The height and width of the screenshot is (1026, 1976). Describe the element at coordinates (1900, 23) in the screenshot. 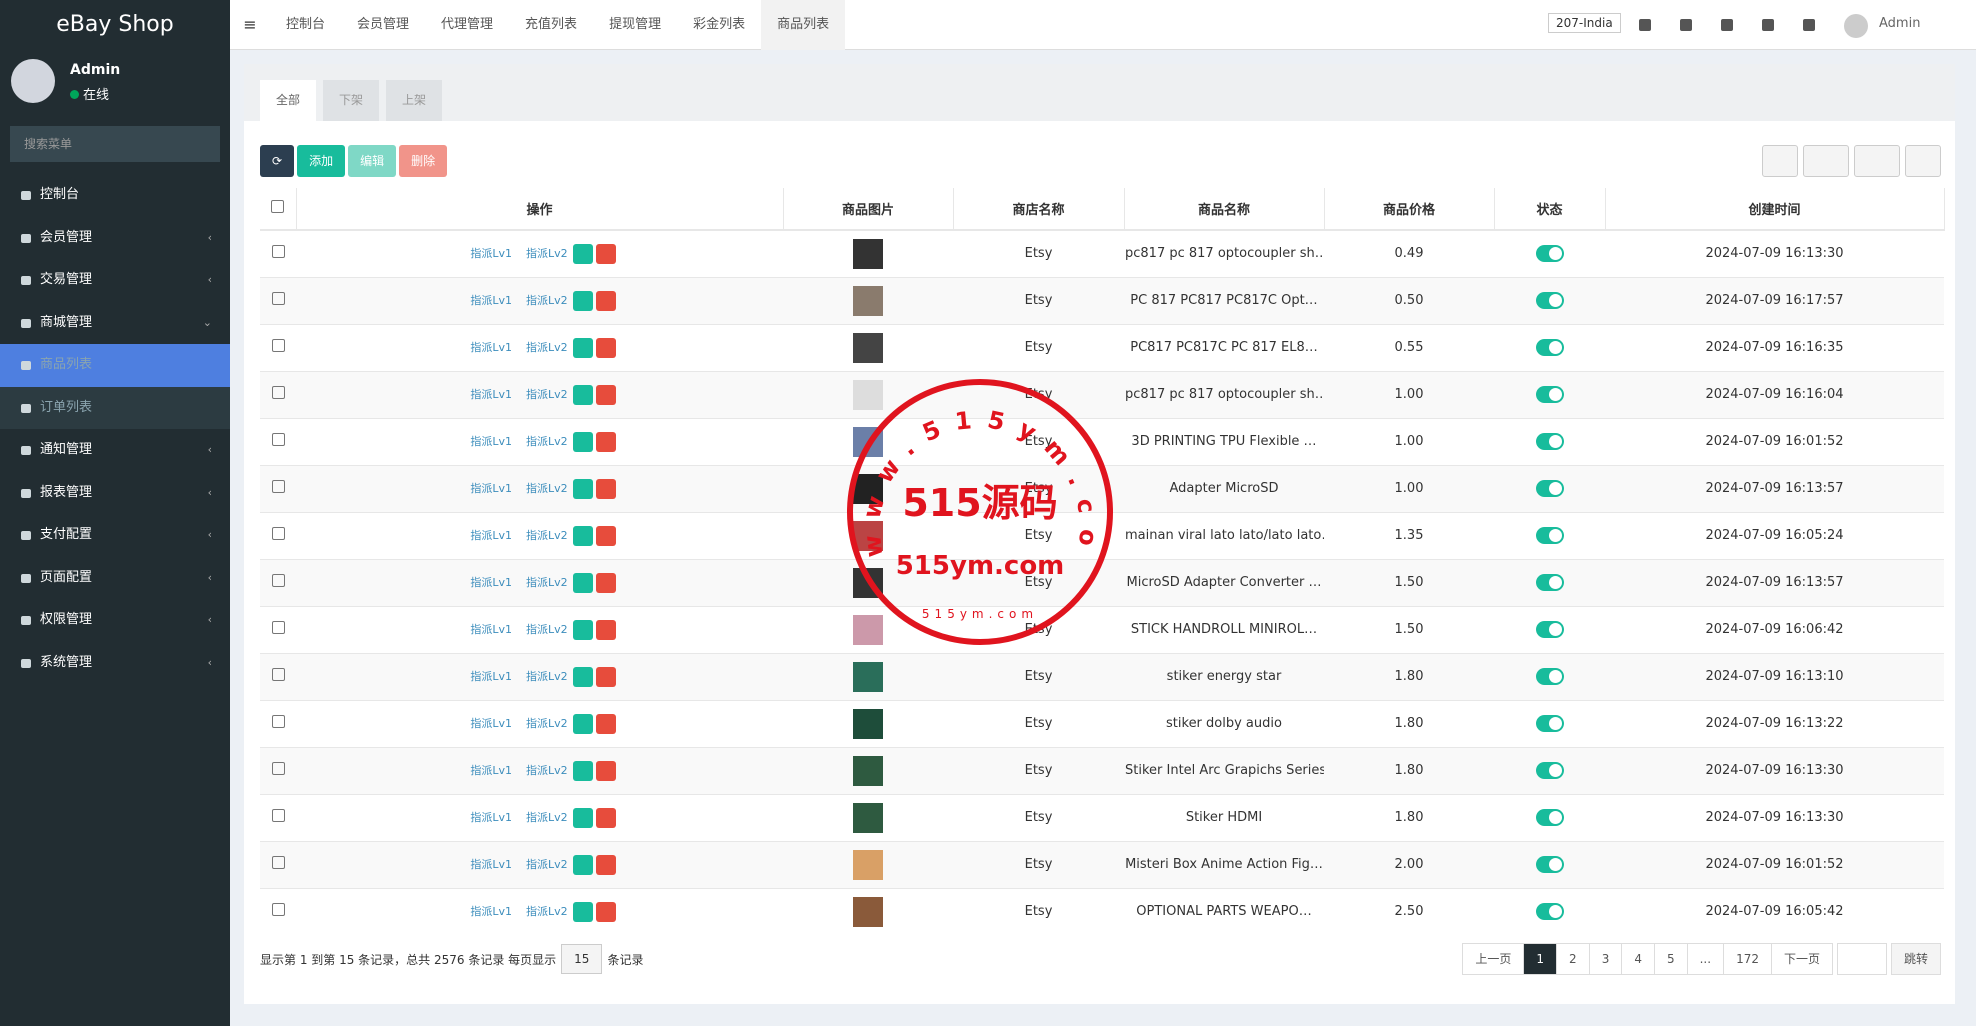

I see `user-name: Admin` at that location.